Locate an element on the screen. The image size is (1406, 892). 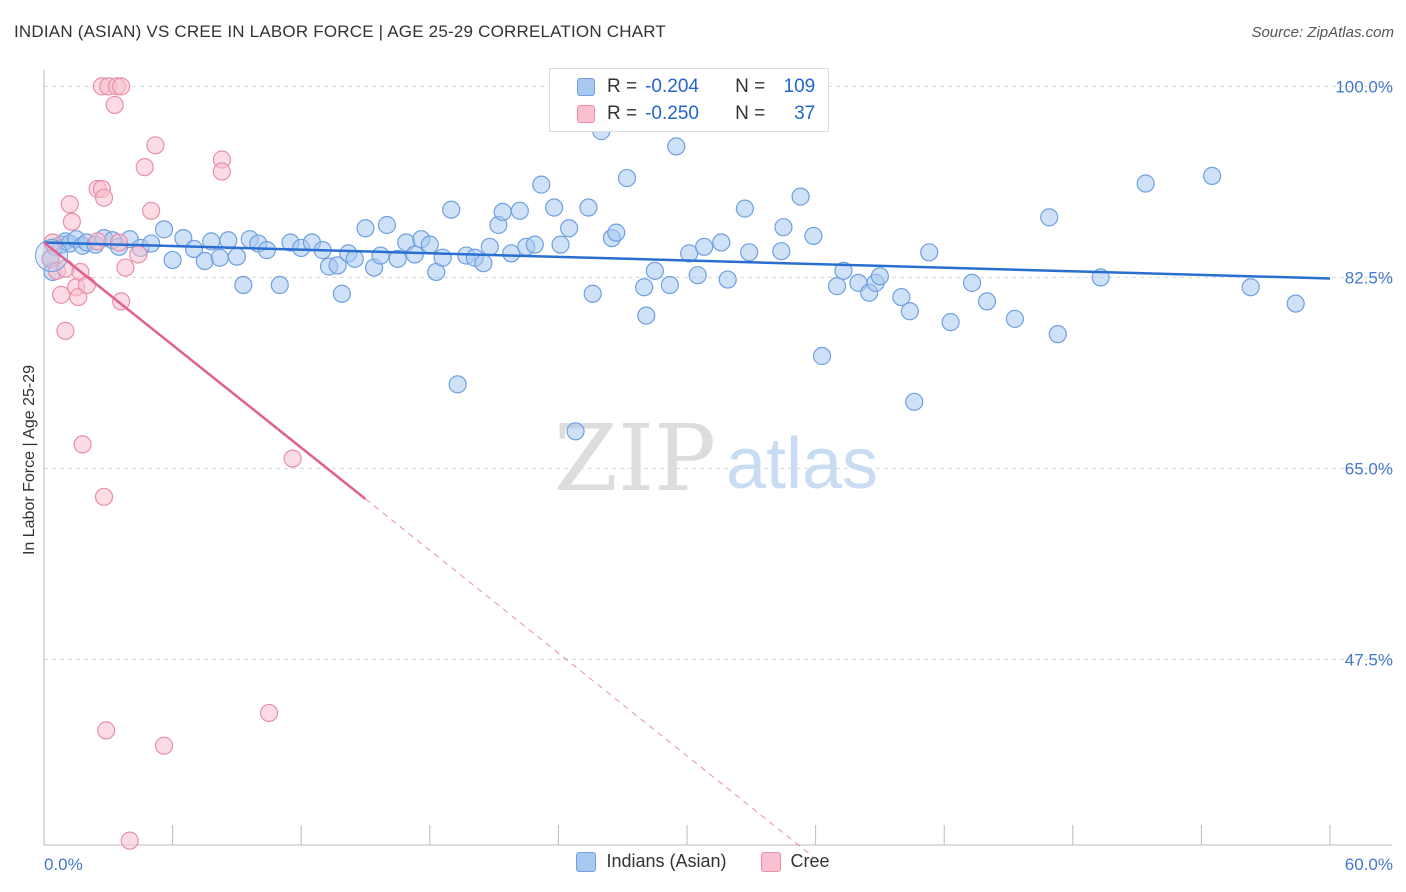
x-tick-label: 0.0% is located at coordinates (63, 864).